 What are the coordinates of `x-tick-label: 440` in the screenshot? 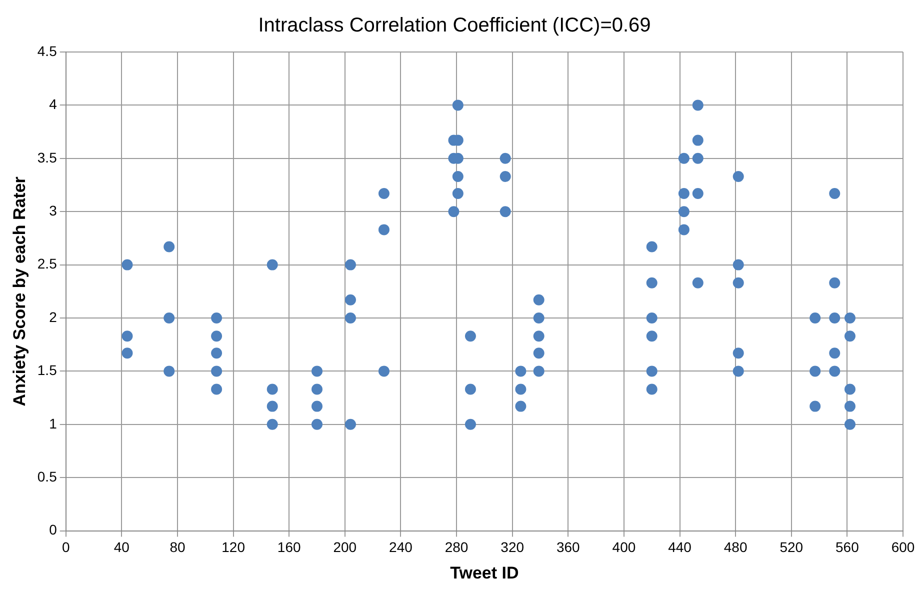 It's located at (680, 547).